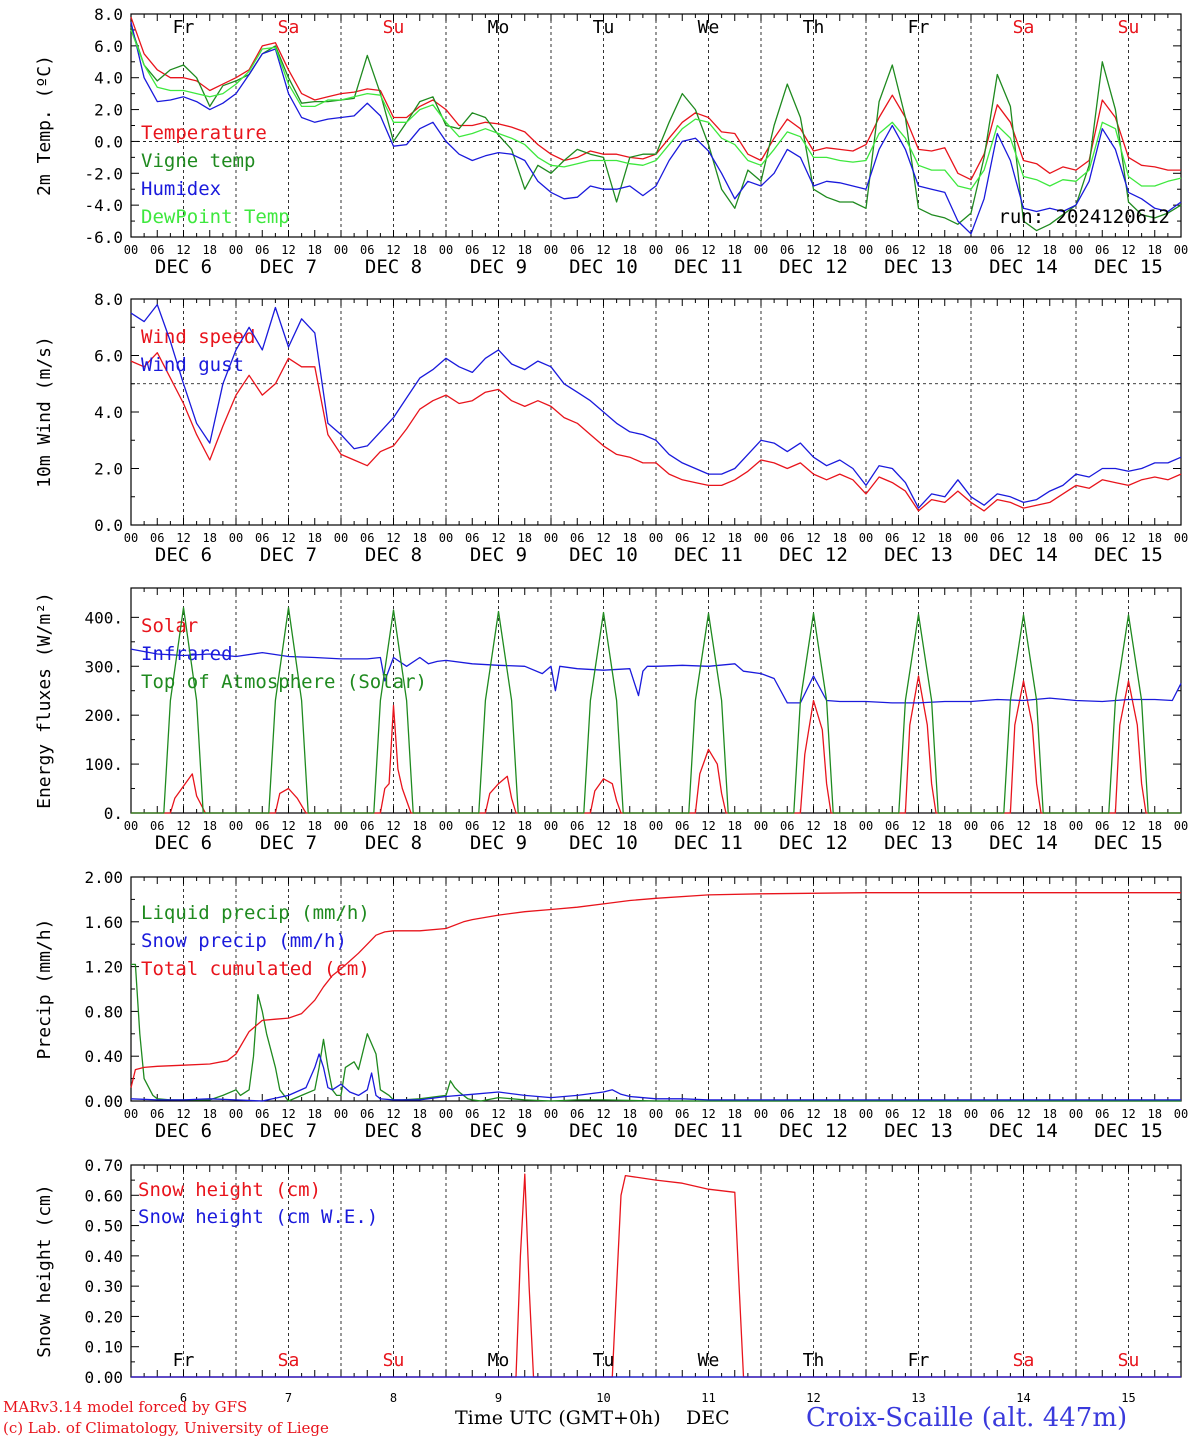 The image size is (1194, 1440). What do you see at coordinates (708, 1418) in the screenshot?
I see `x-axis-month: DEC` at bounding box center [708, 1418].